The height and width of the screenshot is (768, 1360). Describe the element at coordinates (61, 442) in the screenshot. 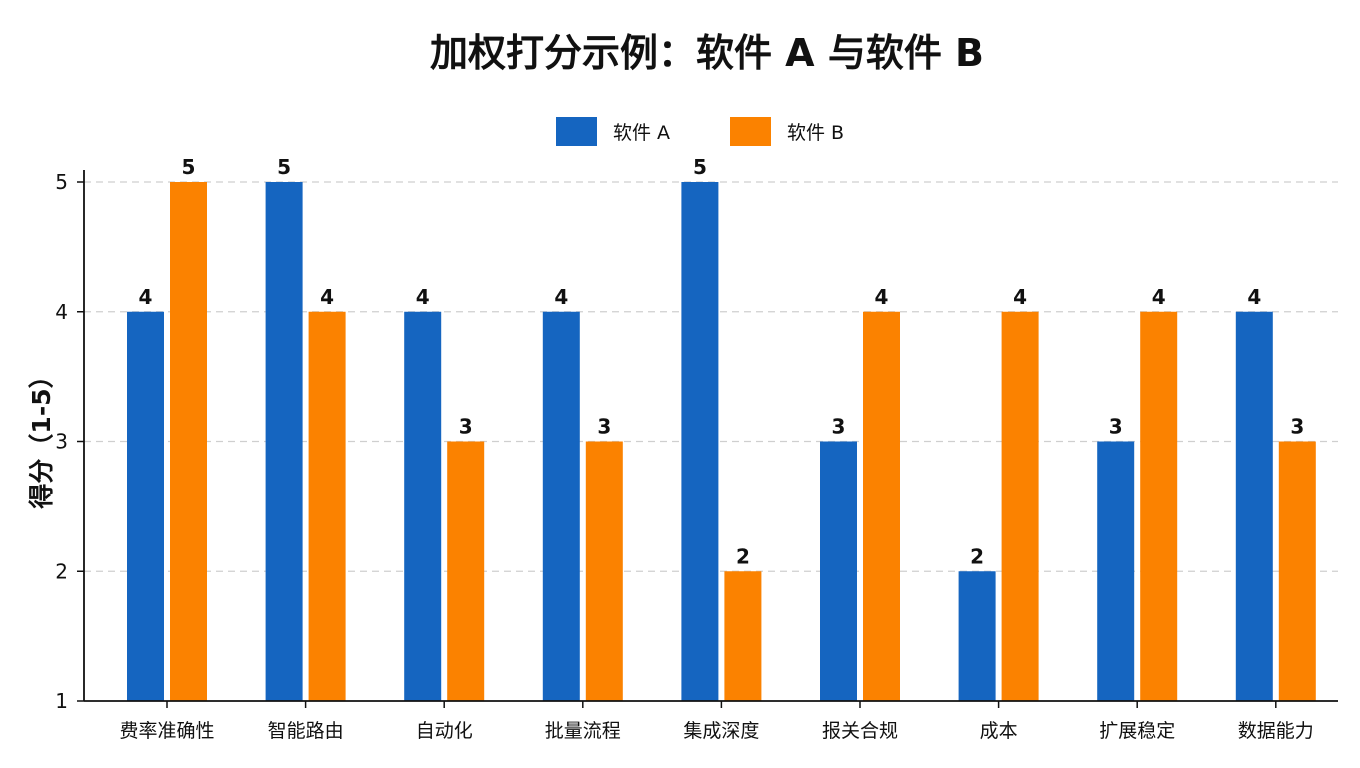

I see `y-tick-label: 3` at that location.